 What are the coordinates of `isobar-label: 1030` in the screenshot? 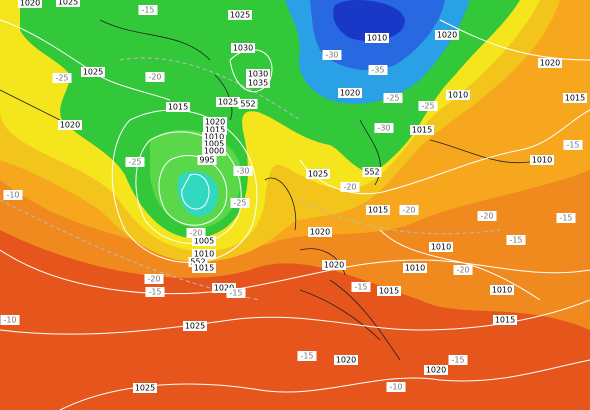 It's located at (243, 48).